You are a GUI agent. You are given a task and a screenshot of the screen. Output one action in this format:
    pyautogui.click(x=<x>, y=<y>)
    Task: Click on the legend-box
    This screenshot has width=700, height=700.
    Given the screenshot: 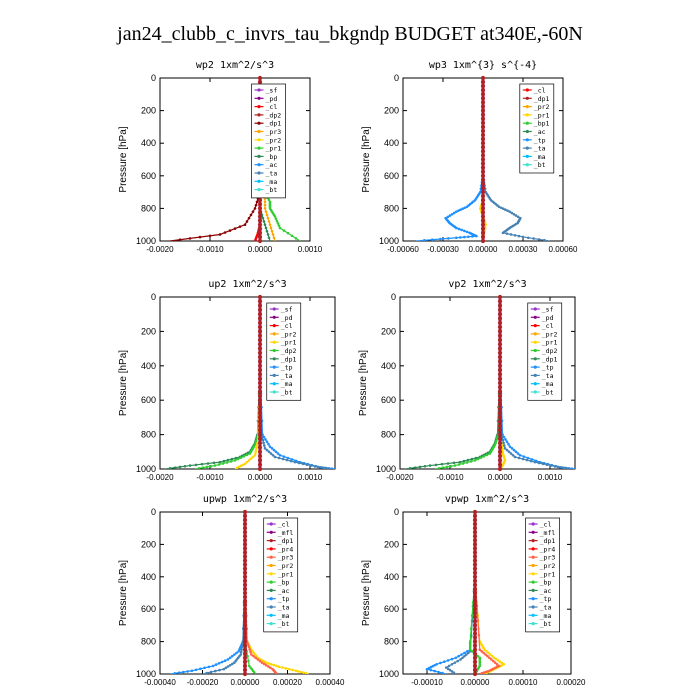 What is the action you would take?
    pyautogui.click(x=542, y=575)
    